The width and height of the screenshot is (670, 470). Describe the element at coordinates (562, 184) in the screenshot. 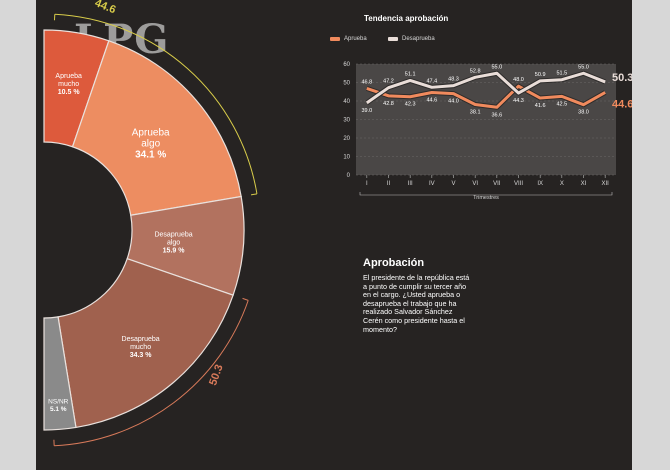

I see `x-tick-label: X` at that location.